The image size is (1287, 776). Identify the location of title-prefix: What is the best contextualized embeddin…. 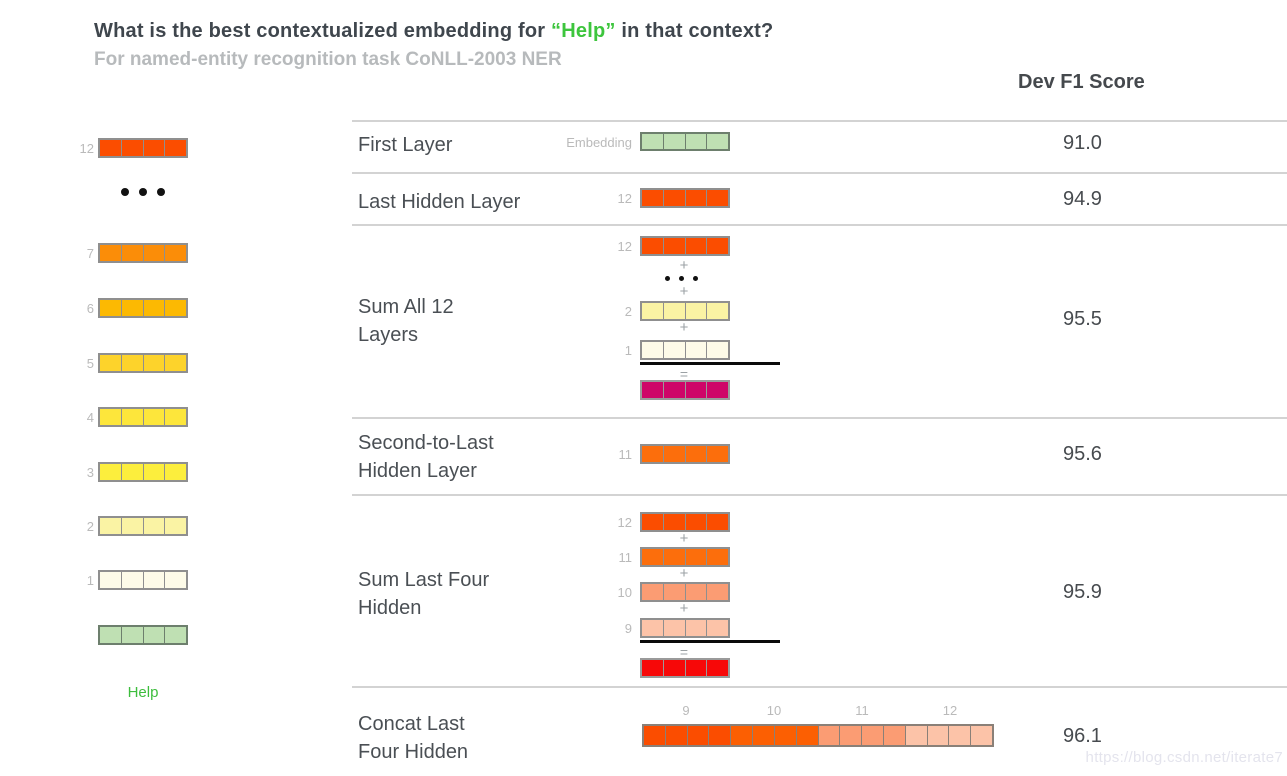
(323, 31).